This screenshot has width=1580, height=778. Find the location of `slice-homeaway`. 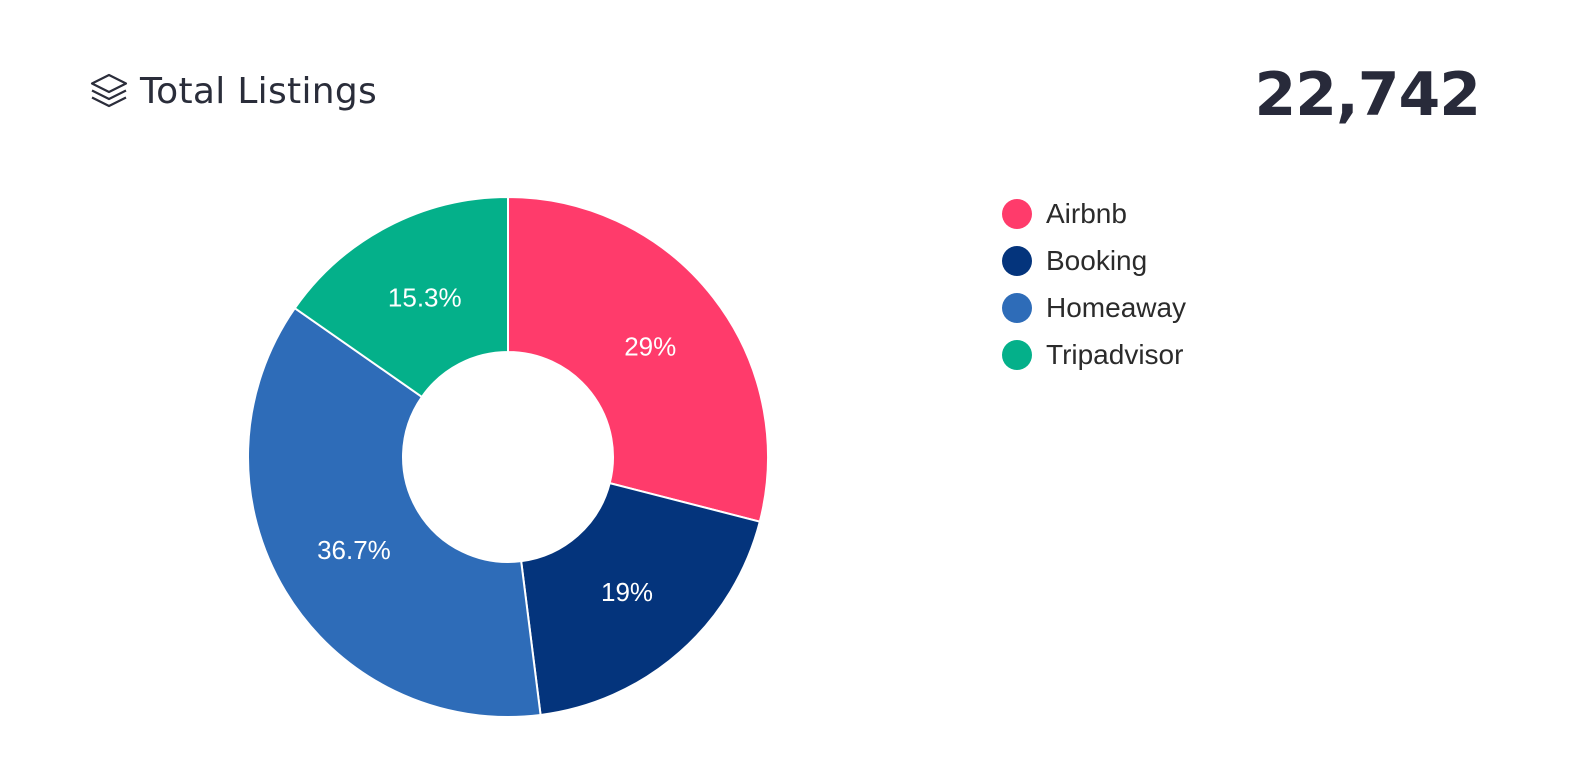

slice-homeaway is located at coordinates (394, 512).